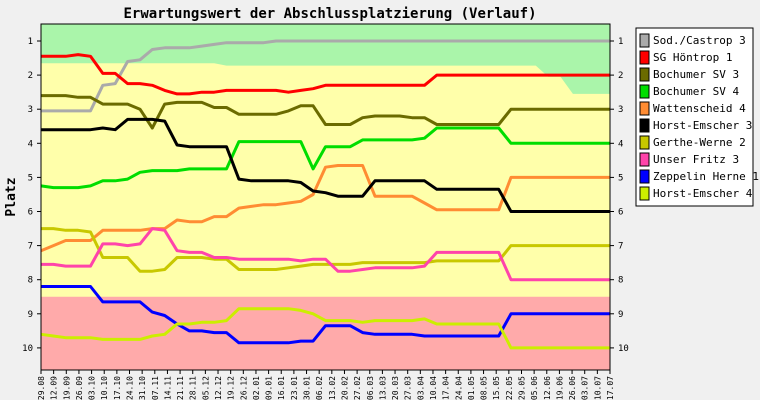  What do you see at coordinates (117, 388) in the screenshot?
I see `x-tick-label: 17.10` at bounding box center [117, 388].